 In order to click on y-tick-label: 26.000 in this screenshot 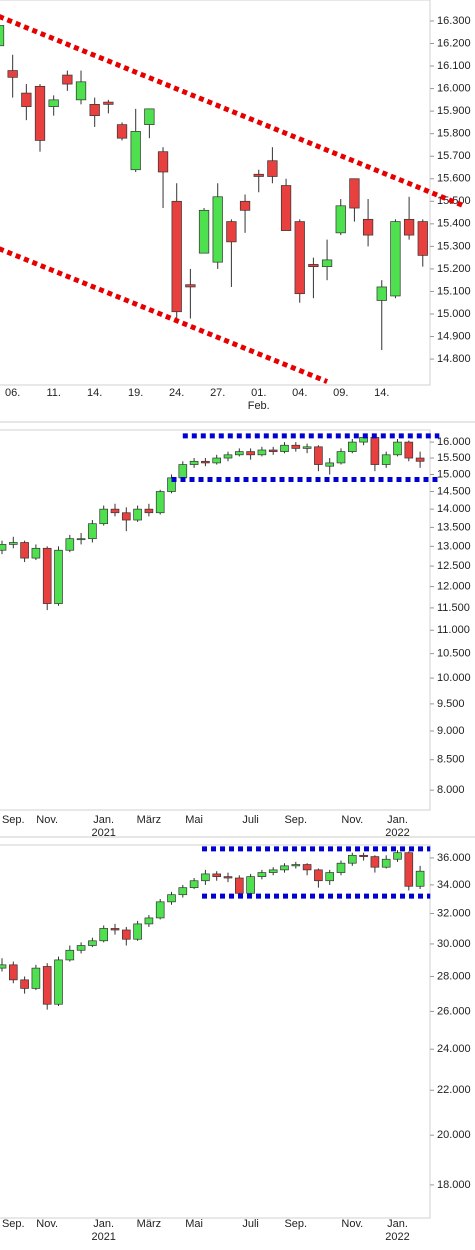, I will do `click(454, 1011)`.